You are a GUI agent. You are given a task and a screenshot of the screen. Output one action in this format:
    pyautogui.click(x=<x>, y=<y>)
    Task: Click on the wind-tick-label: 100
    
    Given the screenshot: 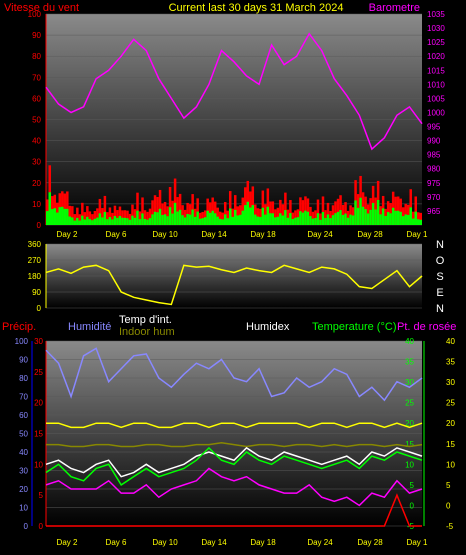 What is the action you would take?
    pyautogui.click(x=35, y=14)
    